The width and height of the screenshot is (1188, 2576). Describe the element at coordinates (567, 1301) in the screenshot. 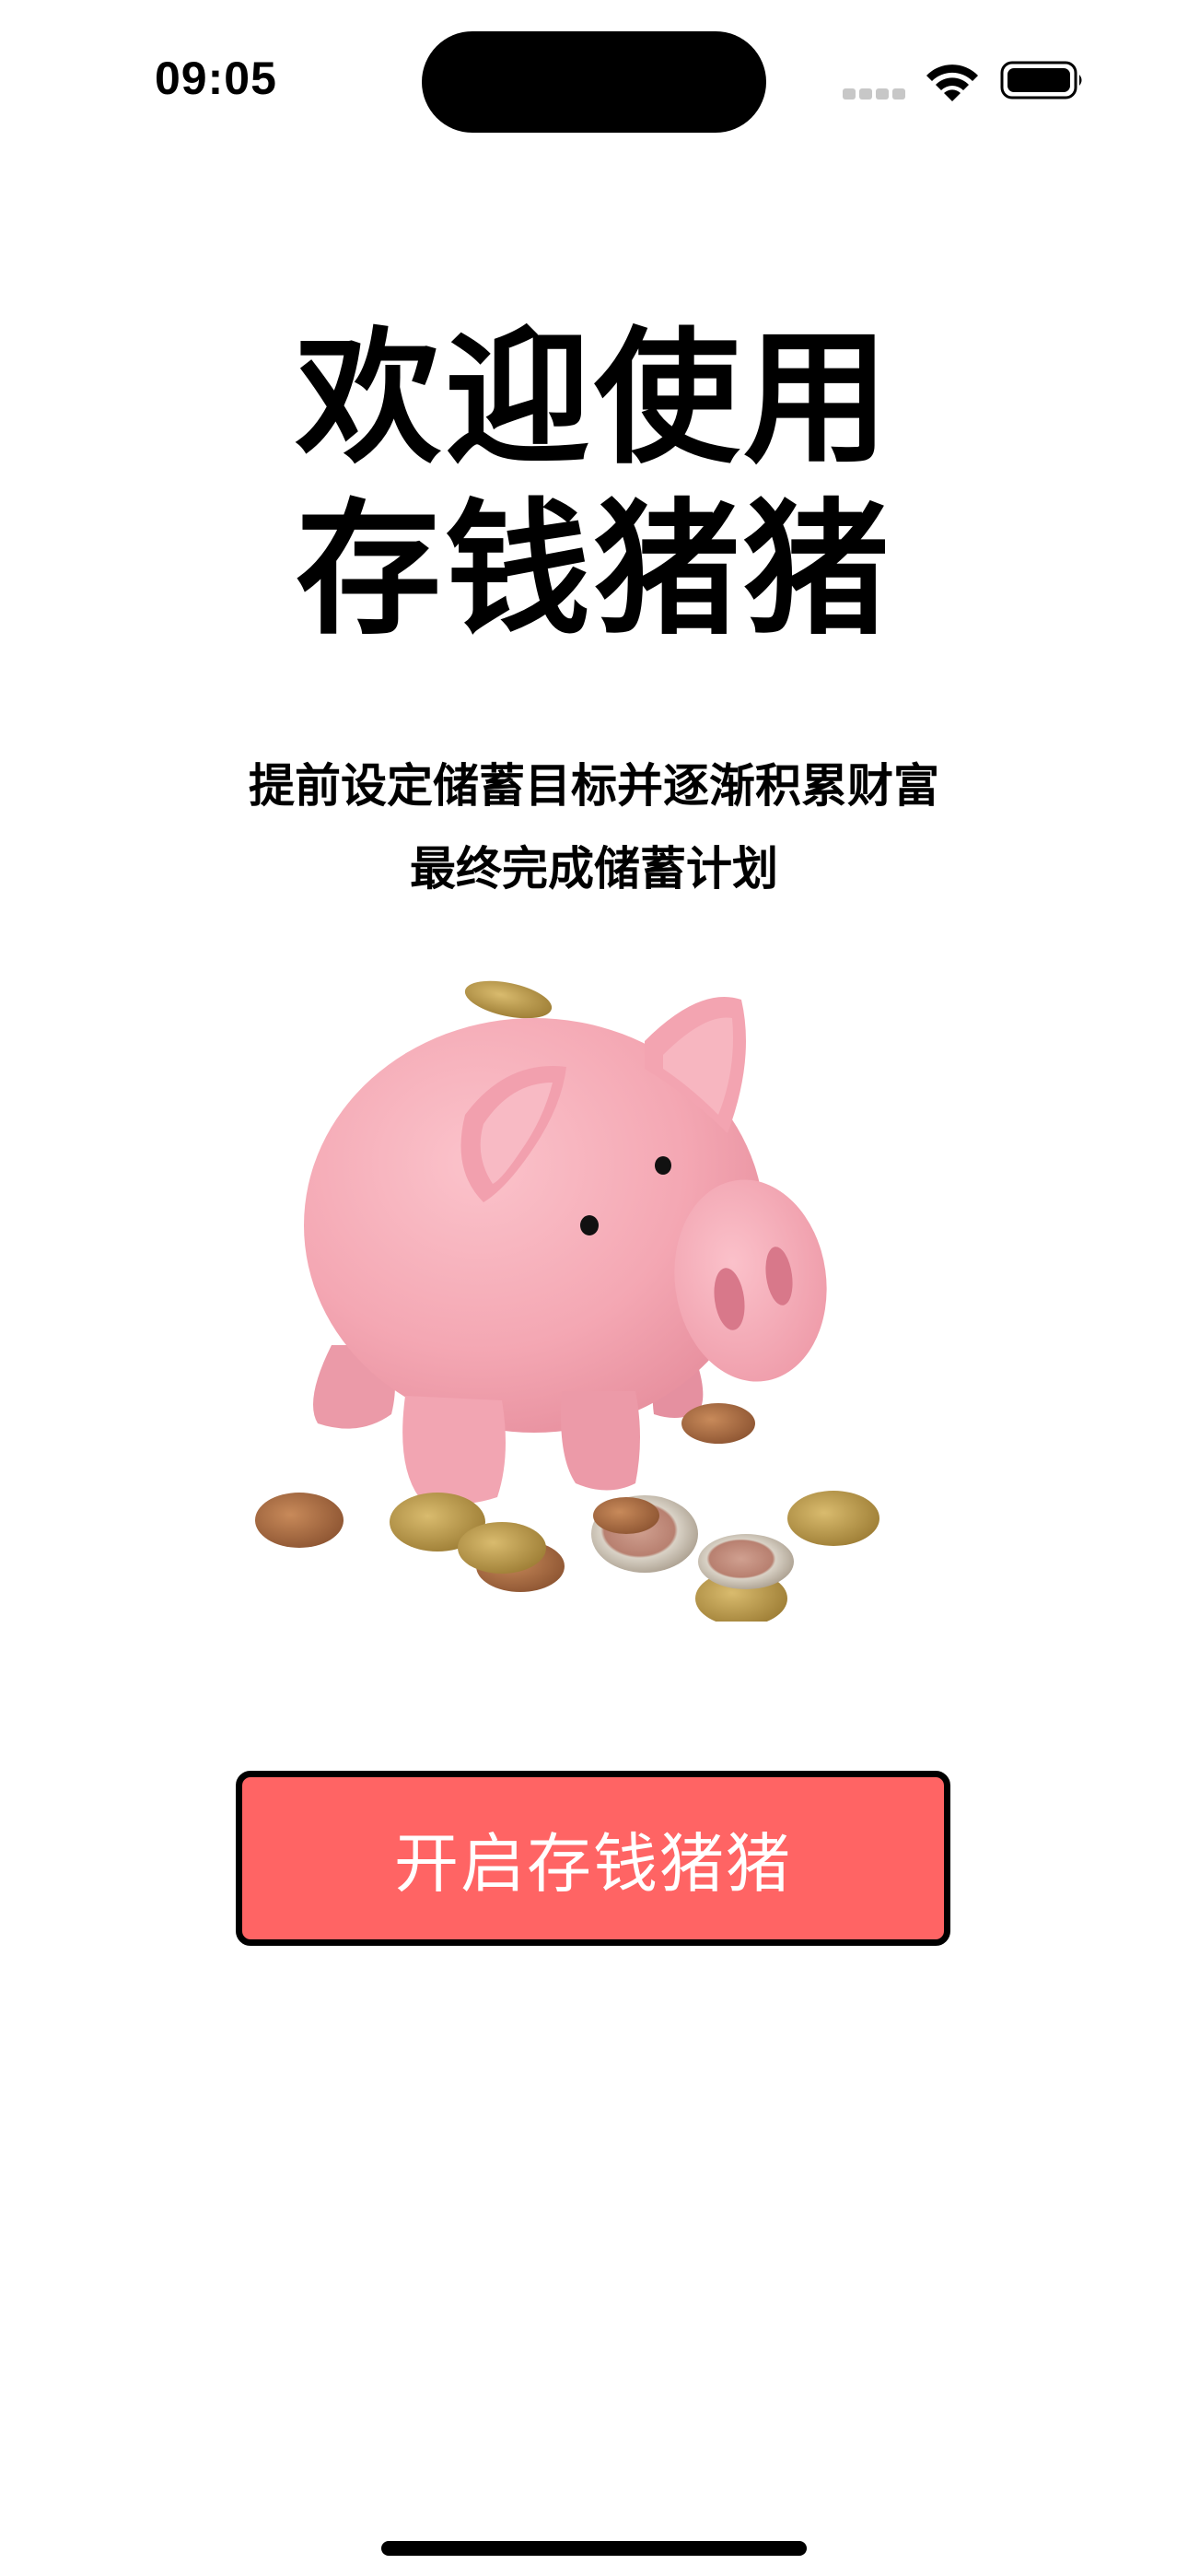

I see `piggy-bank-with-coins-illustration` at that location.